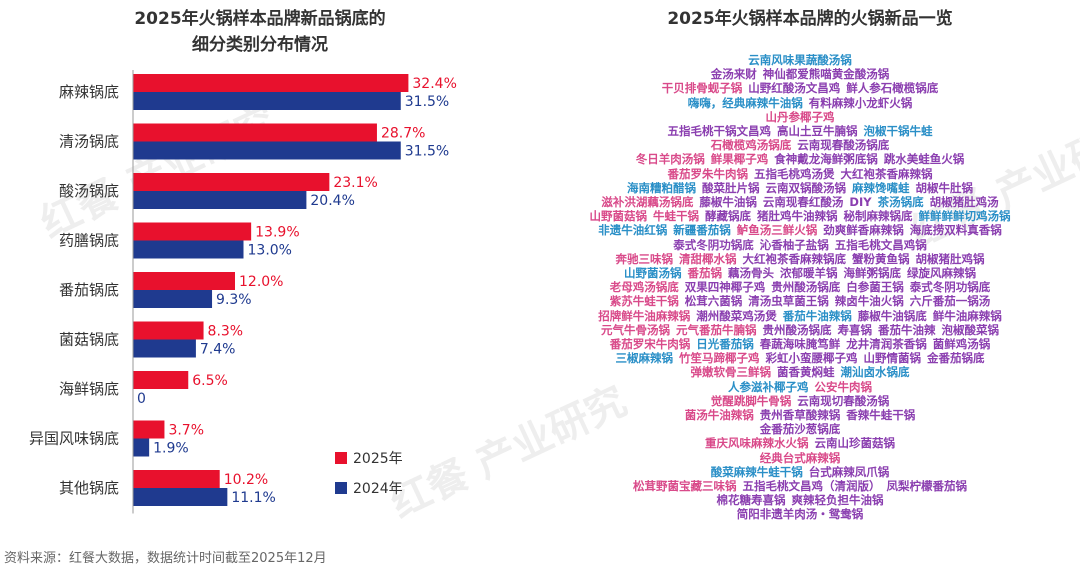  What do you see at coordinates (218, 350) in the screenshot?
I see `data-label: 7.4%` at bounding box center [218, 350].